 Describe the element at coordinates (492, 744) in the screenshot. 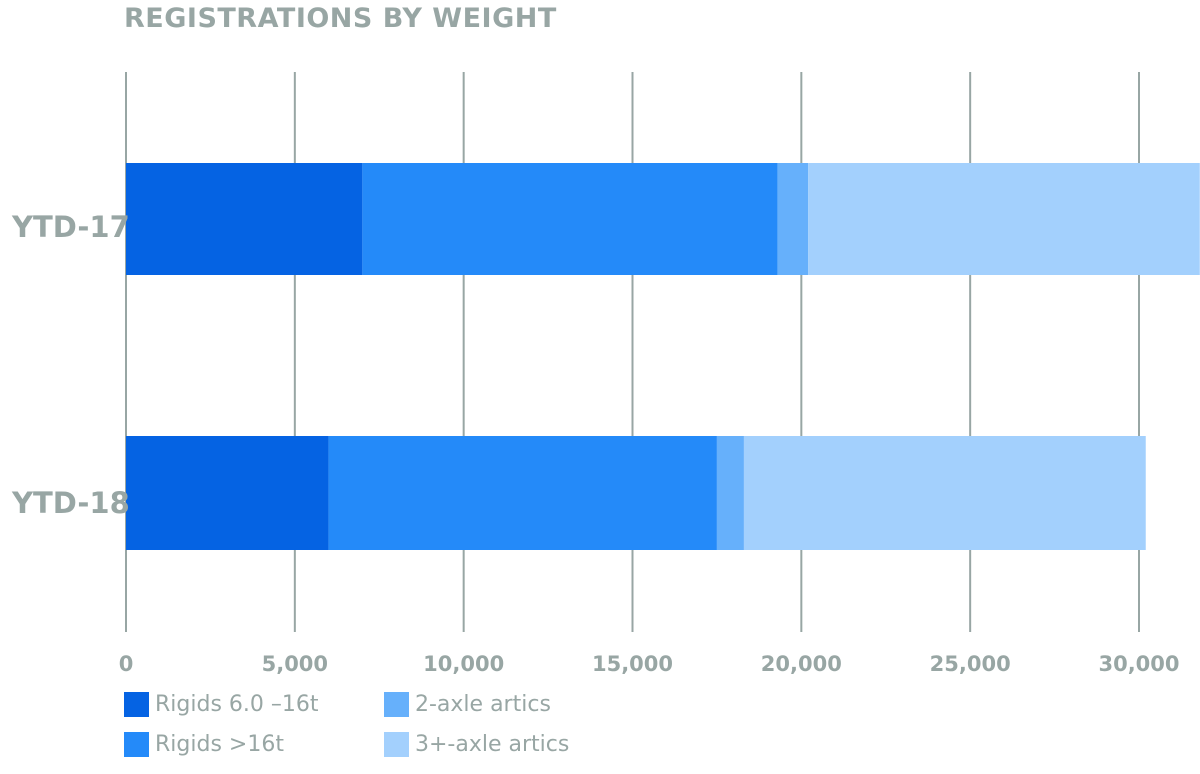

I see `legend-label-3: 3+-axle artics` at that location.